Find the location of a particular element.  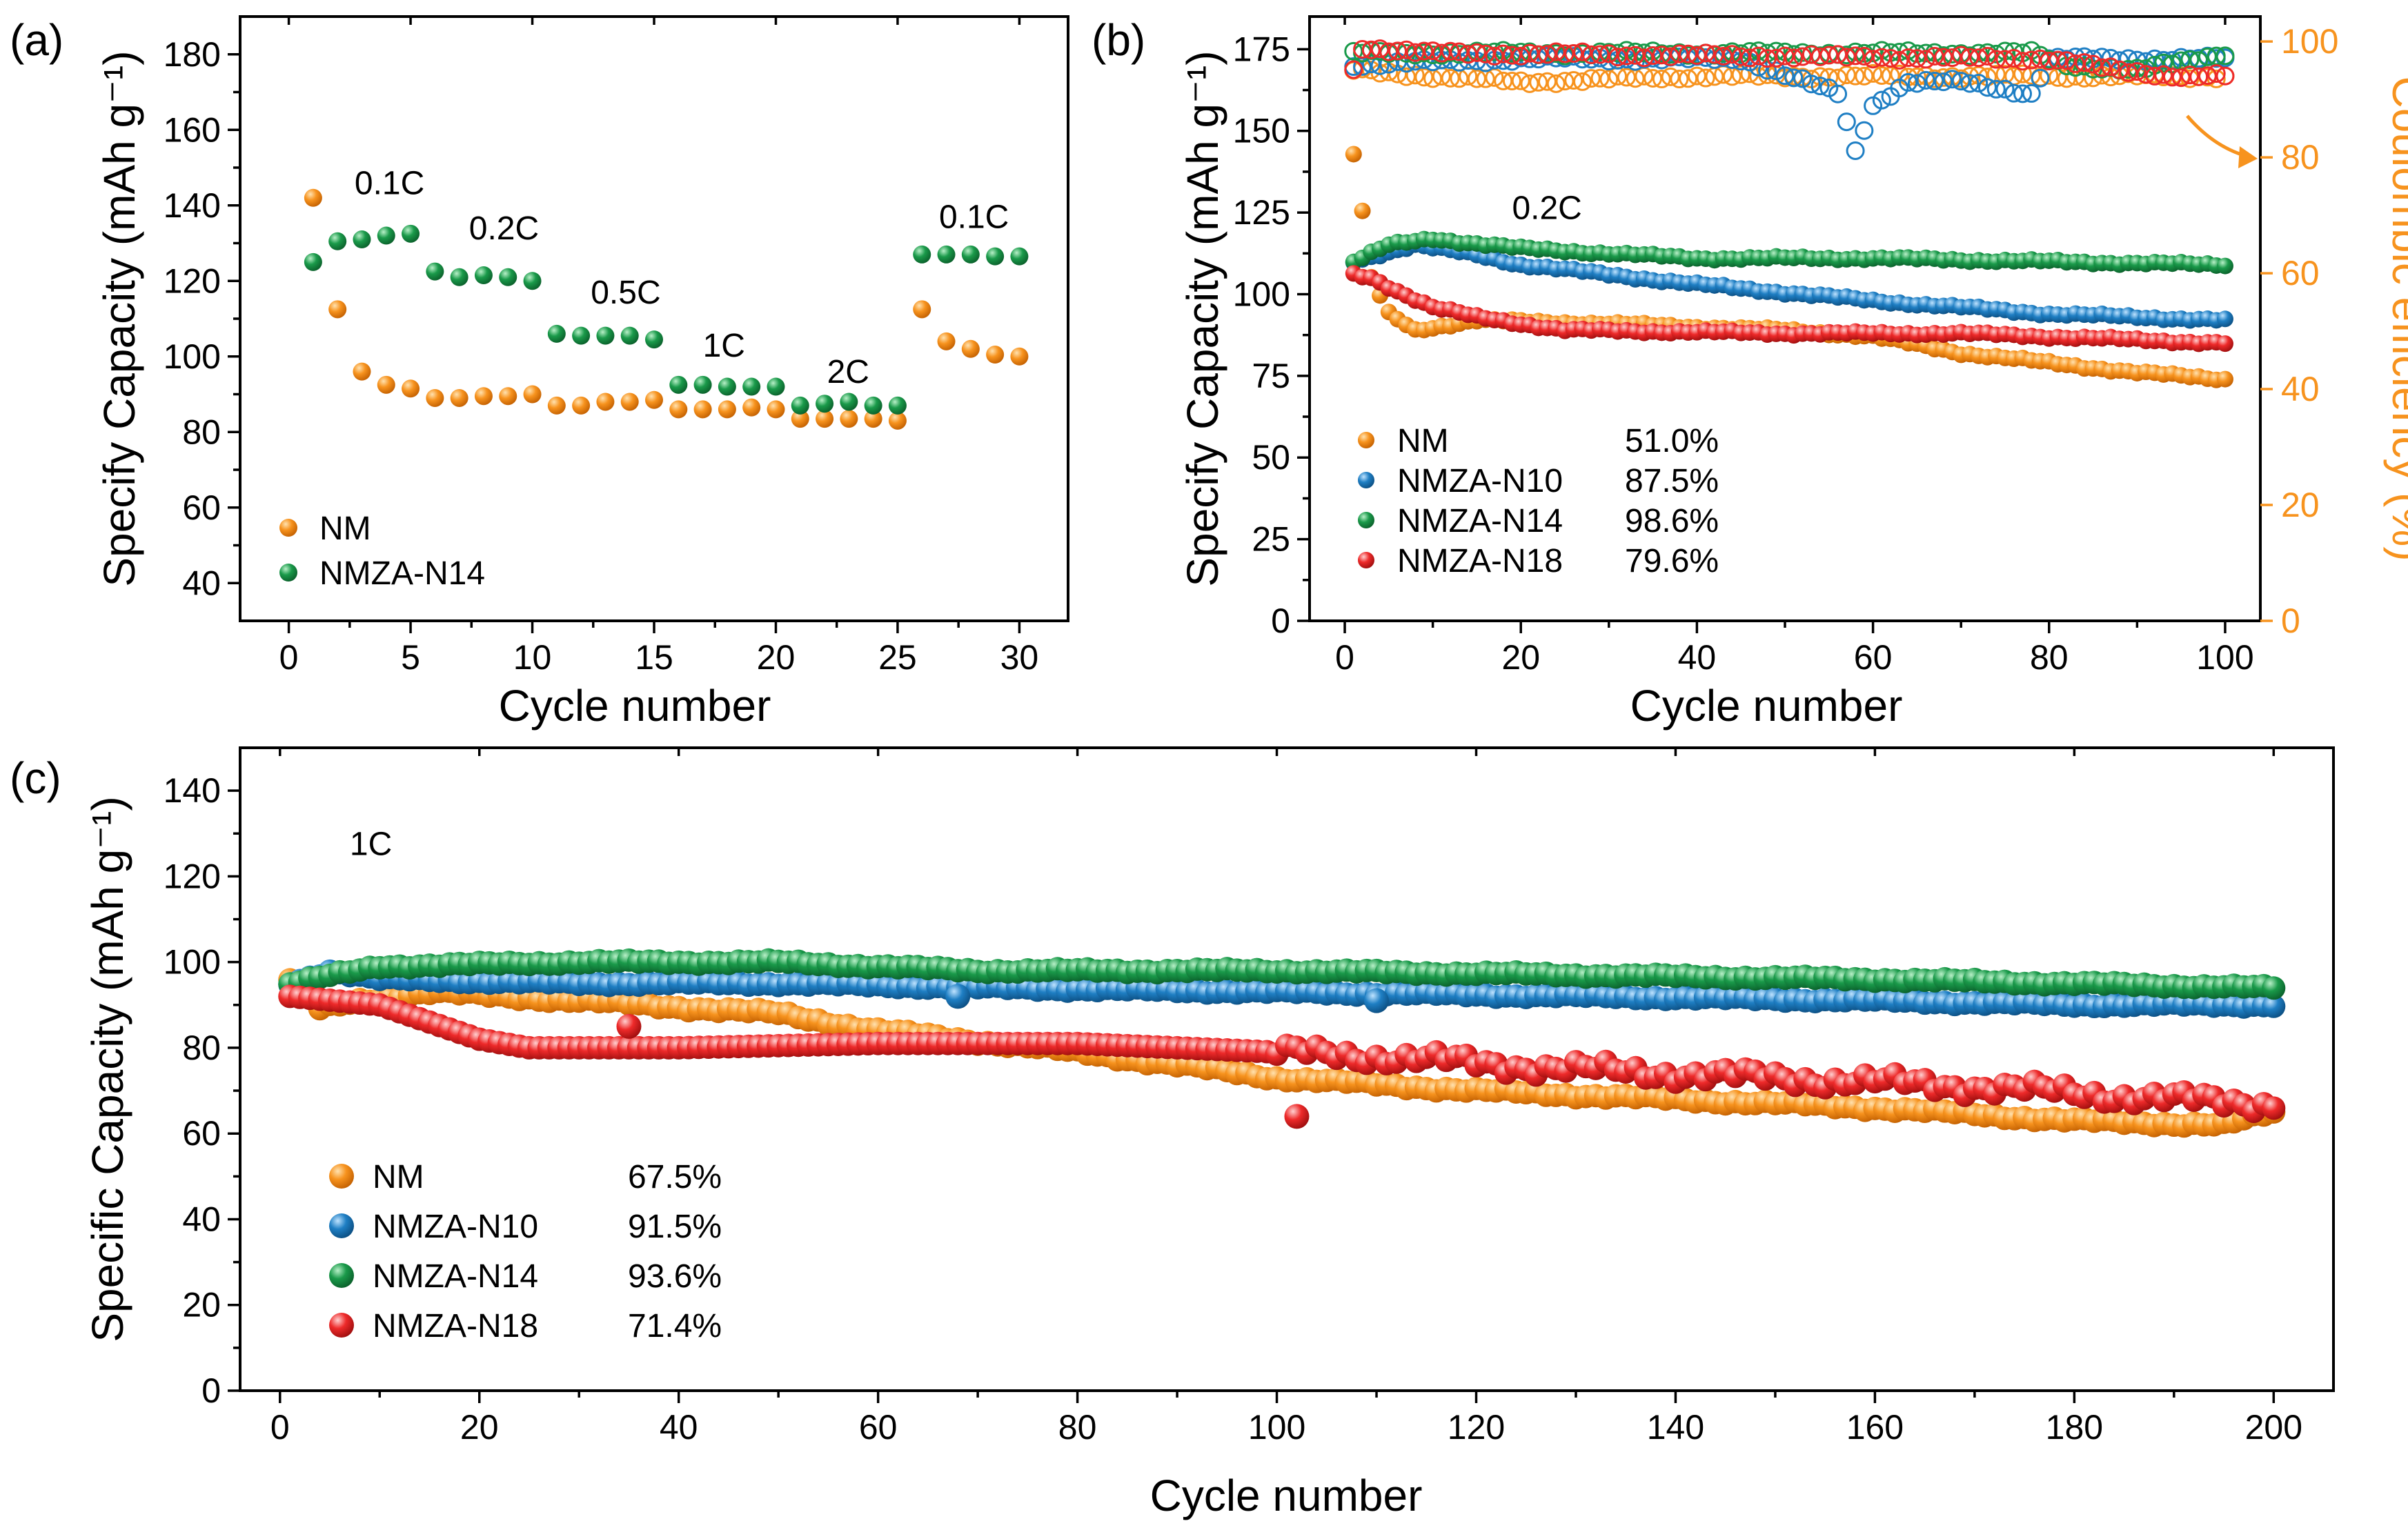

point-nm-c5 is located at coordinates (411, 389).